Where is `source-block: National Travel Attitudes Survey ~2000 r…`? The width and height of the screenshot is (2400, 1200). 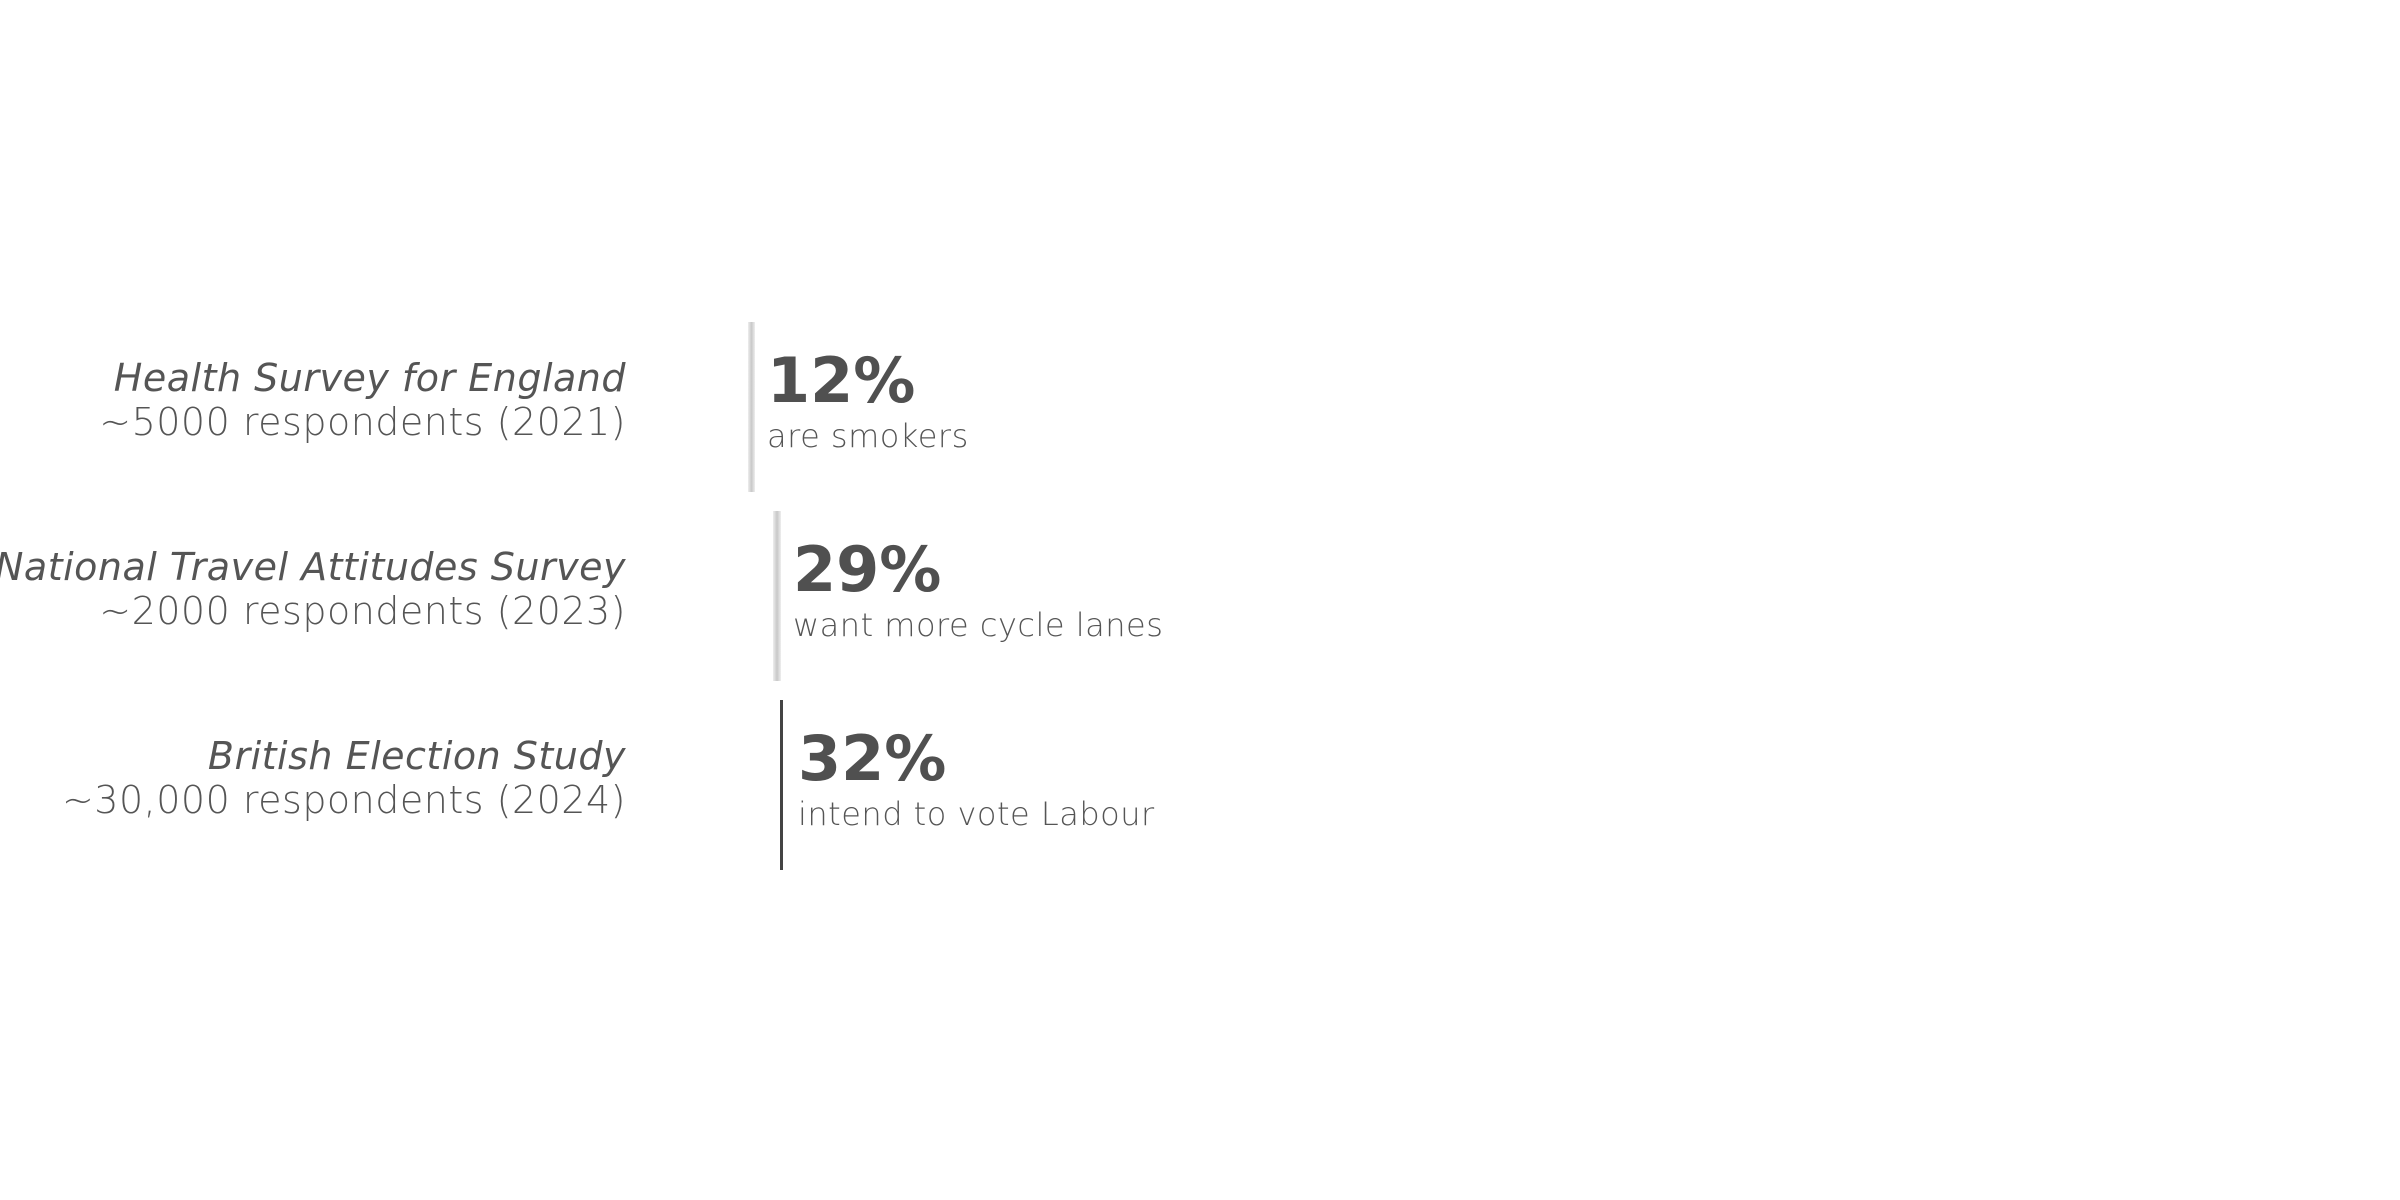 source-block: National Travel Attitudes Survey ~2000 r… is located at coordinates (313, 589).